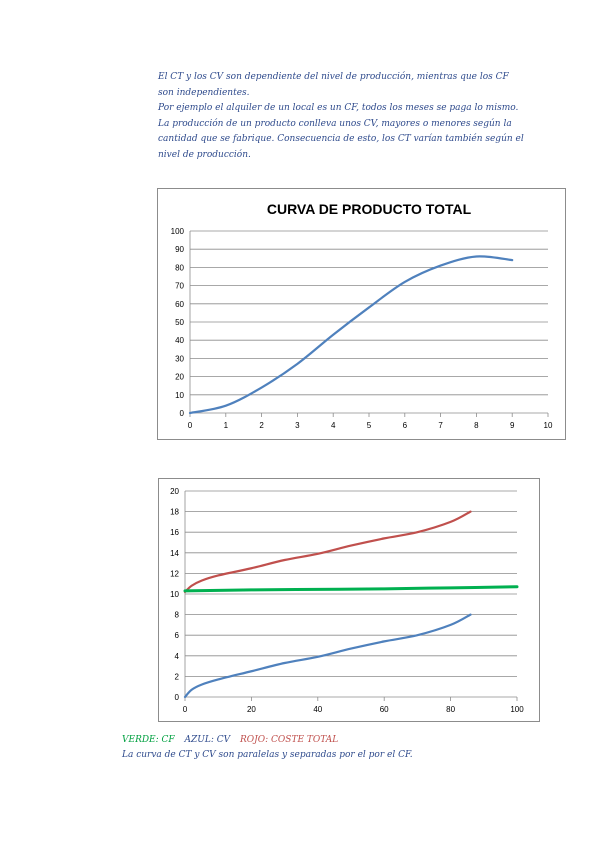 The width and height of the screenshot is (599, 848). I want to click on y-tick-label: 14, so click(174, 553).